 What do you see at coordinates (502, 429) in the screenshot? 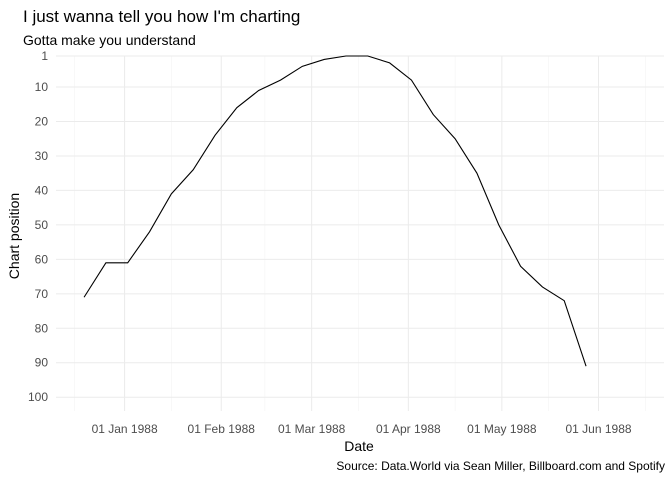
I see `x-tick-label: 01 May 1988` at bounding box center [502, 429].